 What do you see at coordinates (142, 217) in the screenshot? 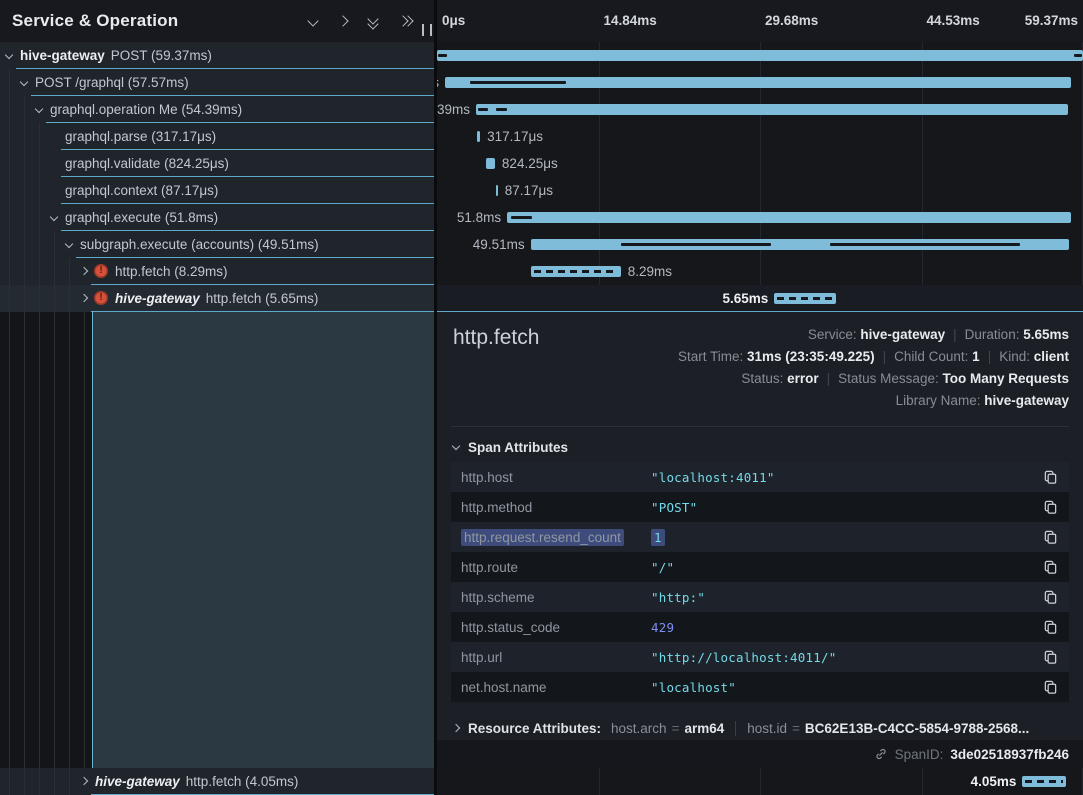
I see `operation-name: graphql.execute (51.8ms)` at bounding box center [142, 217].